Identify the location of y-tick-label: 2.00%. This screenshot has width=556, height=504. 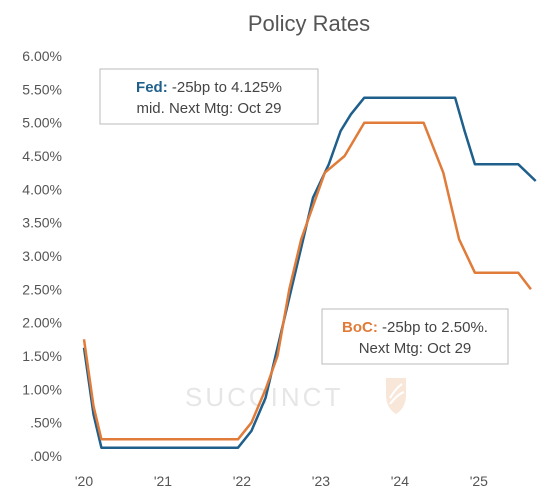
(42, 323).